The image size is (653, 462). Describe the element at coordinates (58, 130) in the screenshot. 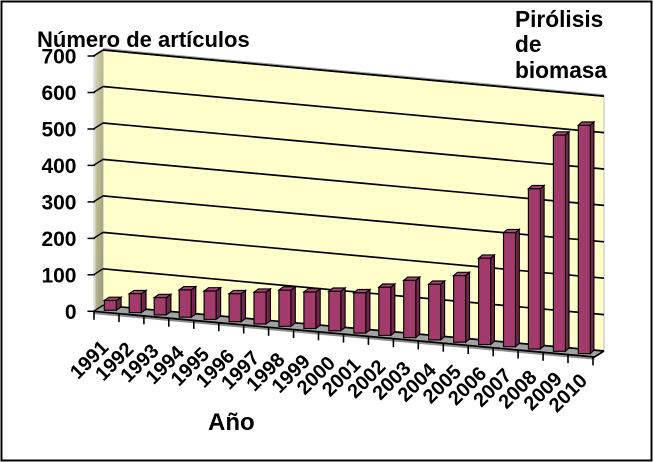

I see `svg-text: 500` at that location.